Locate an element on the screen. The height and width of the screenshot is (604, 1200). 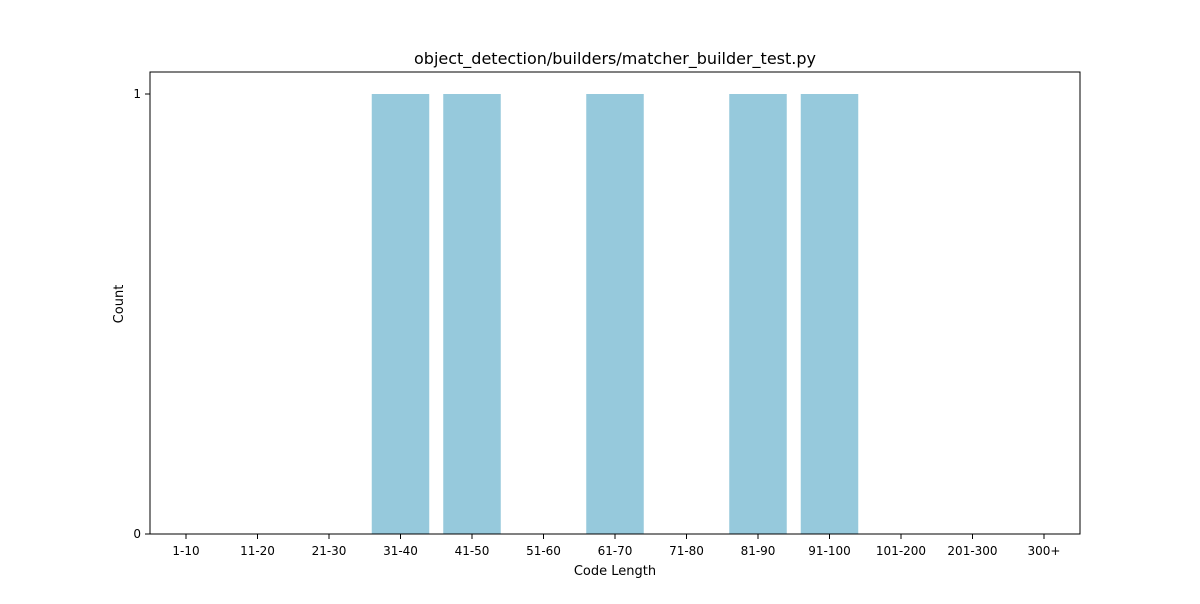
x-tick-label: 21-30 is located at coordinates (329, 551).